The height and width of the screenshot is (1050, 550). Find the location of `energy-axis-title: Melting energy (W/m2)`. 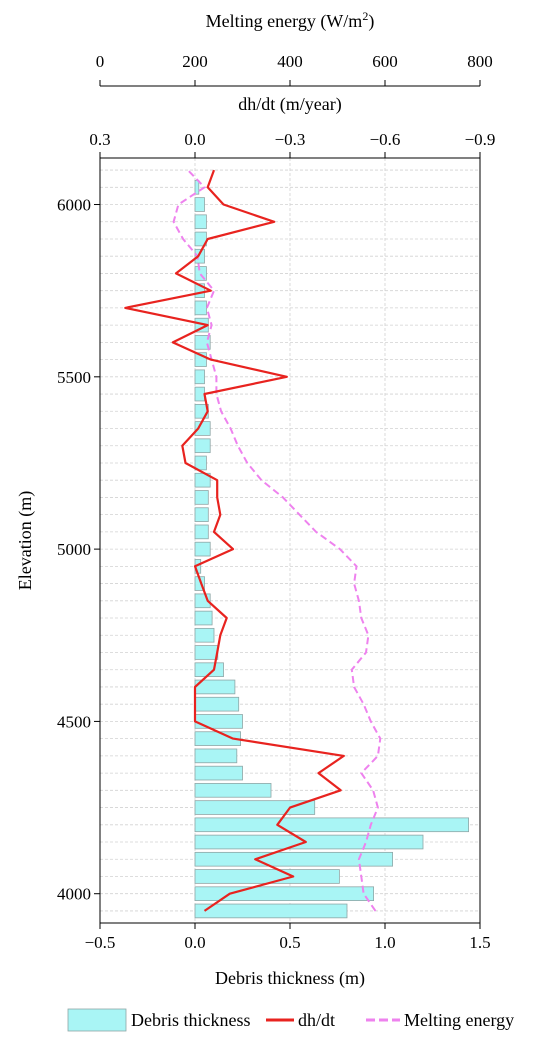

energy-axis-title: Melting energy (W/m2) is located at coordinates (290, 20).